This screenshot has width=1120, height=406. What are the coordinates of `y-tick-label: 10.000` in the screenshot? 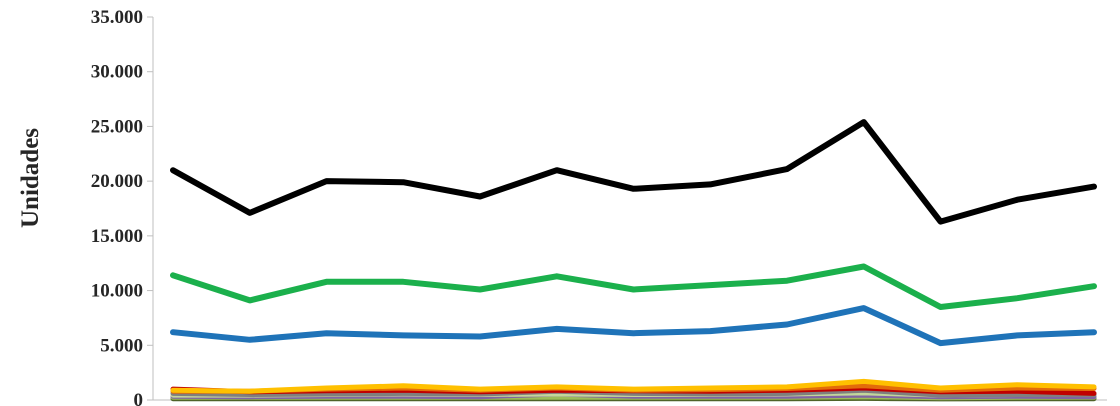 It's located at (117, 291).